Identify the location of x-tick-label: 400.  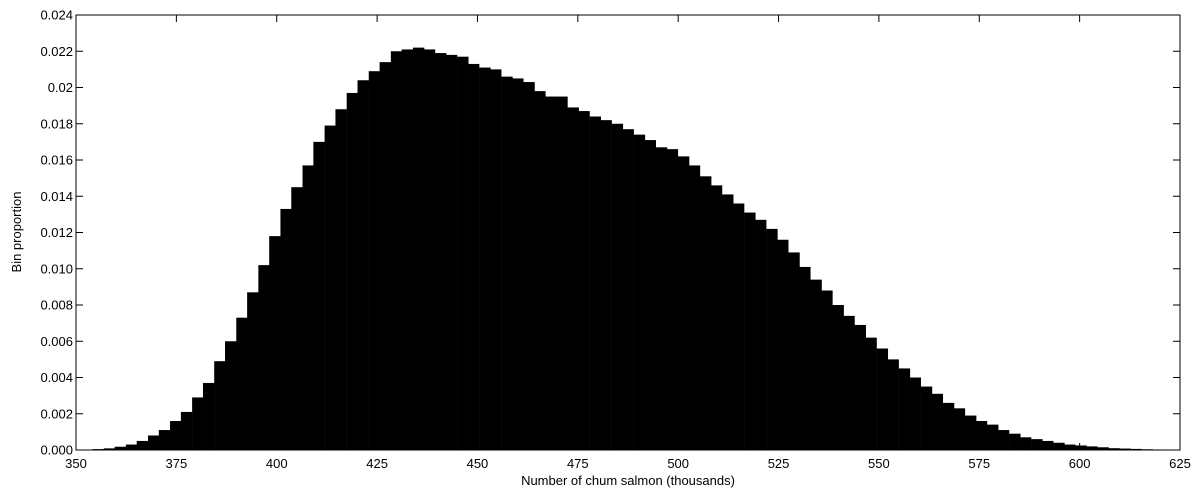
(277, 463).